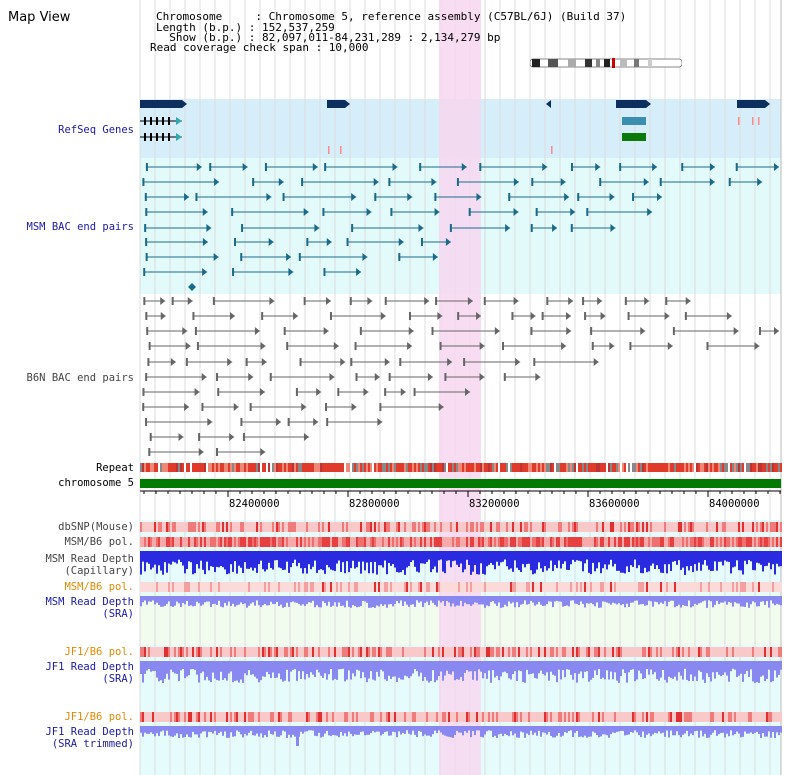 This screenshot has height=775, width=800. I want to click on bac-end-right, so click(470, 301).